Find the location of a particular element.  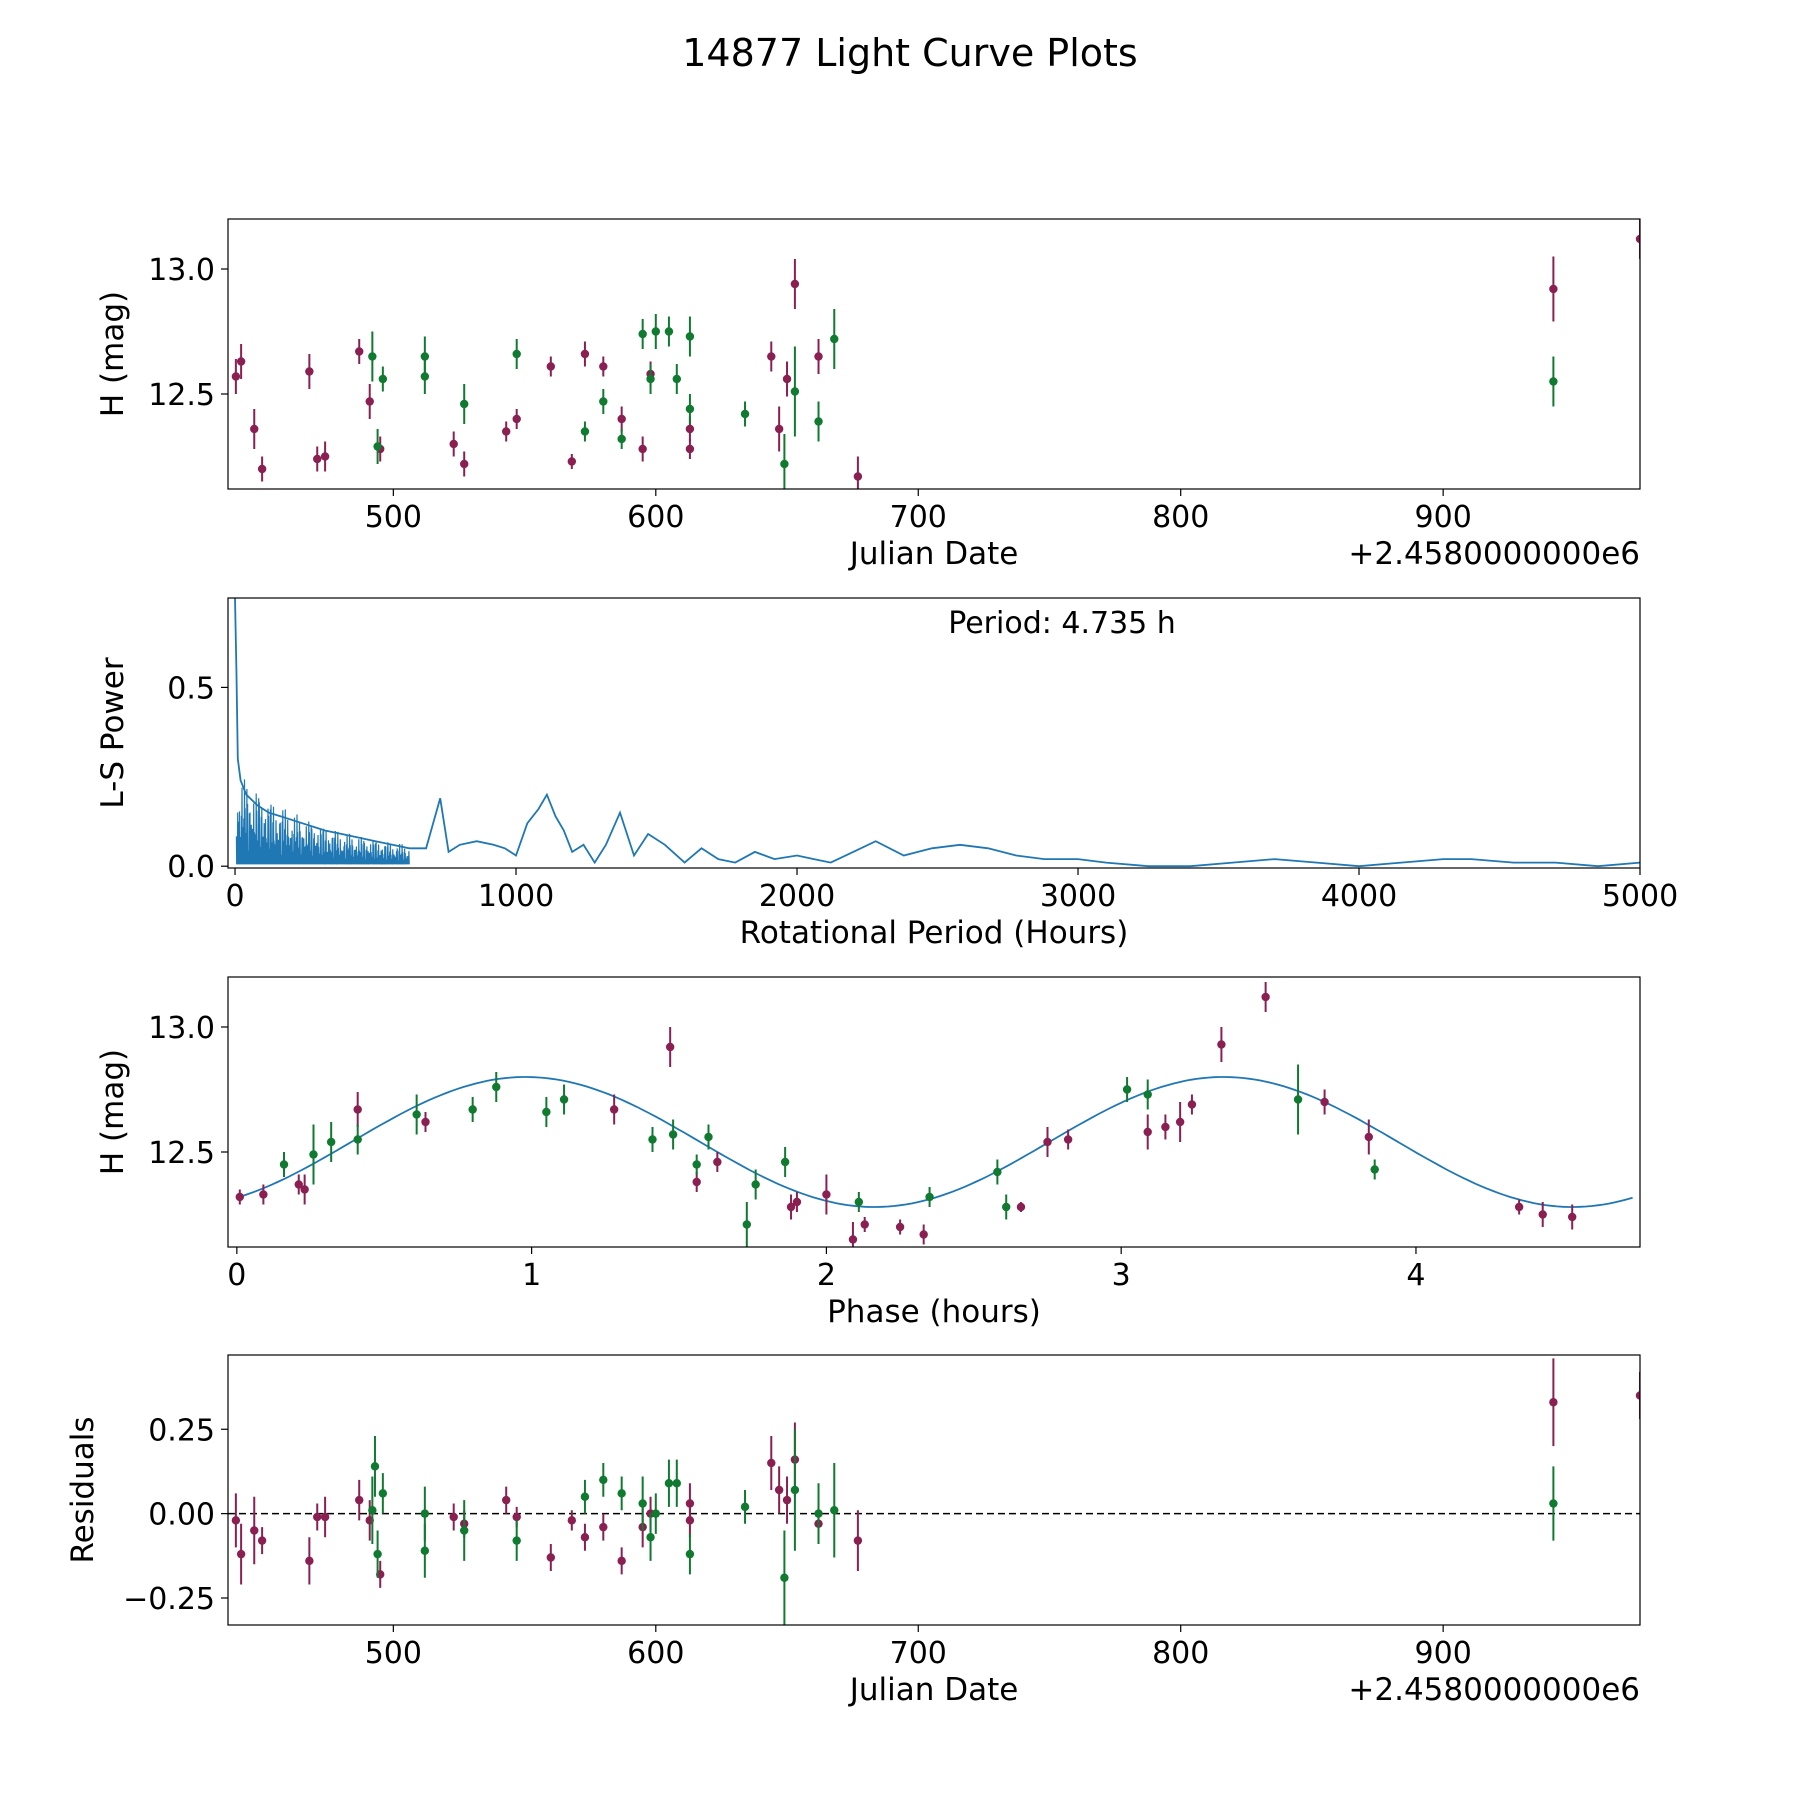

fit-curve is located at coordinates (934, 1142).